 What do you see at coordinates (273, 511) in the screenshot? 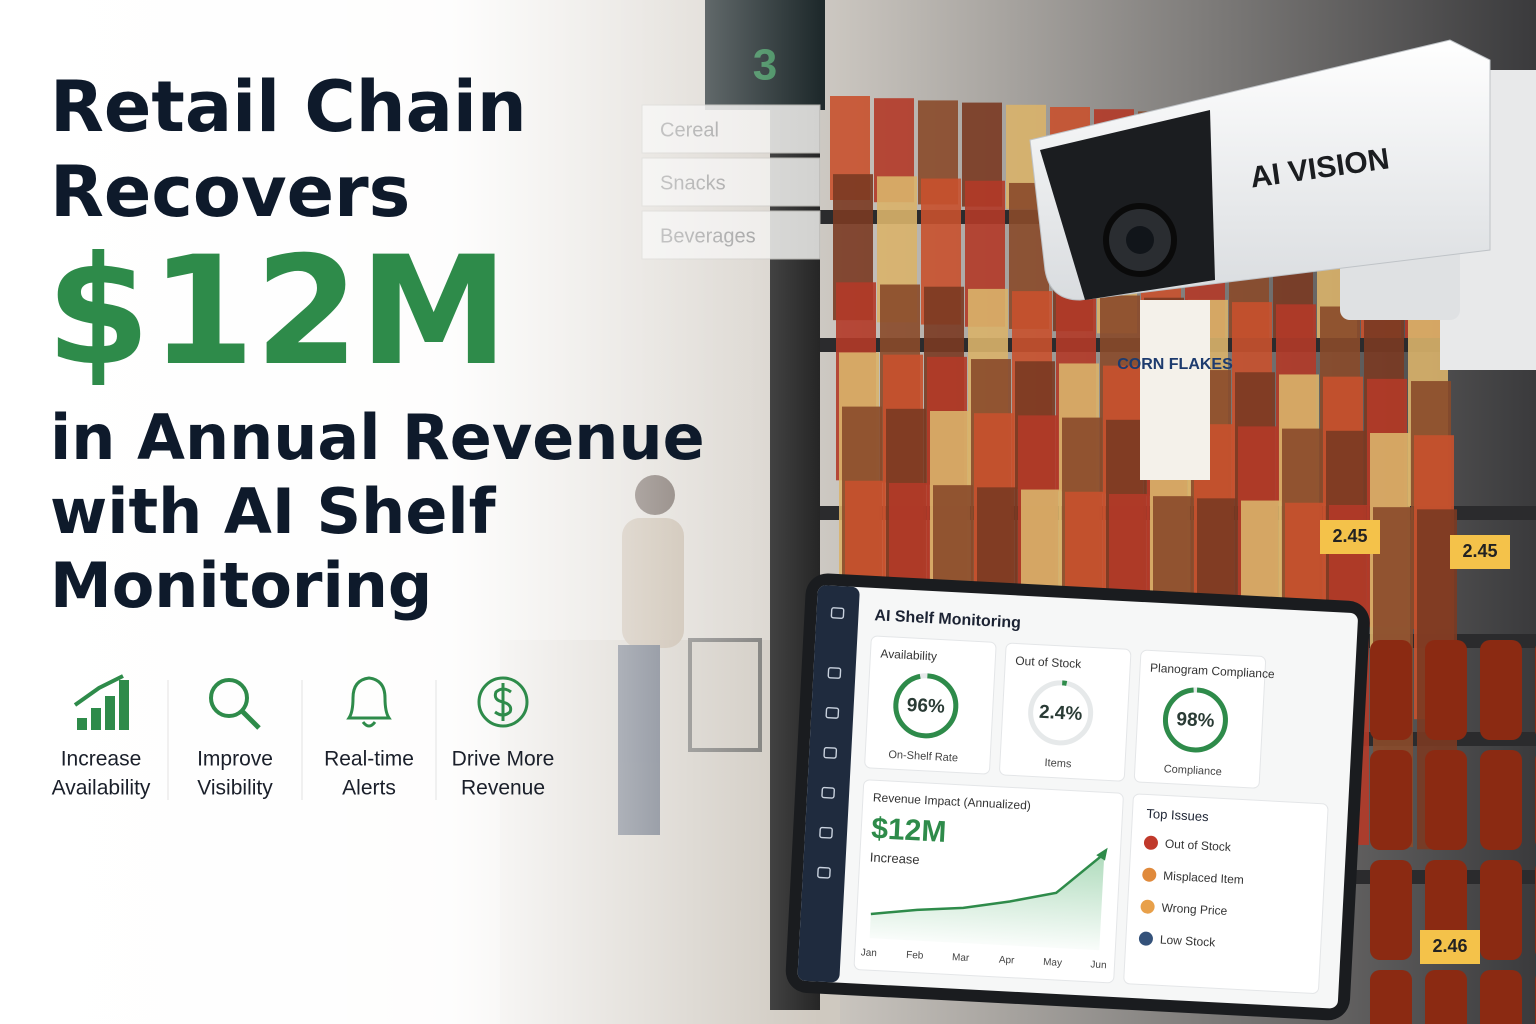
I see `headline-line: with AI Shelf` at bounding box center [273, 511].